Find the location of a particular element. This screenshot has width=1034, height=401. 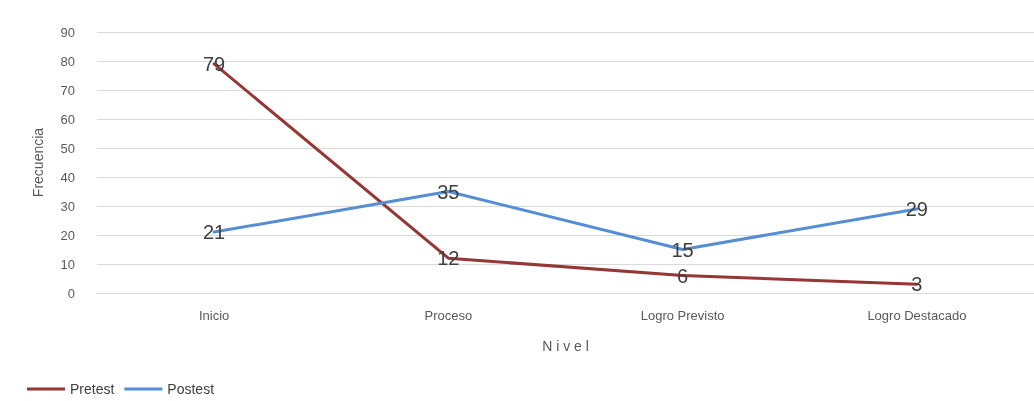

data-label: 29 is located at coordinates (916, 208).